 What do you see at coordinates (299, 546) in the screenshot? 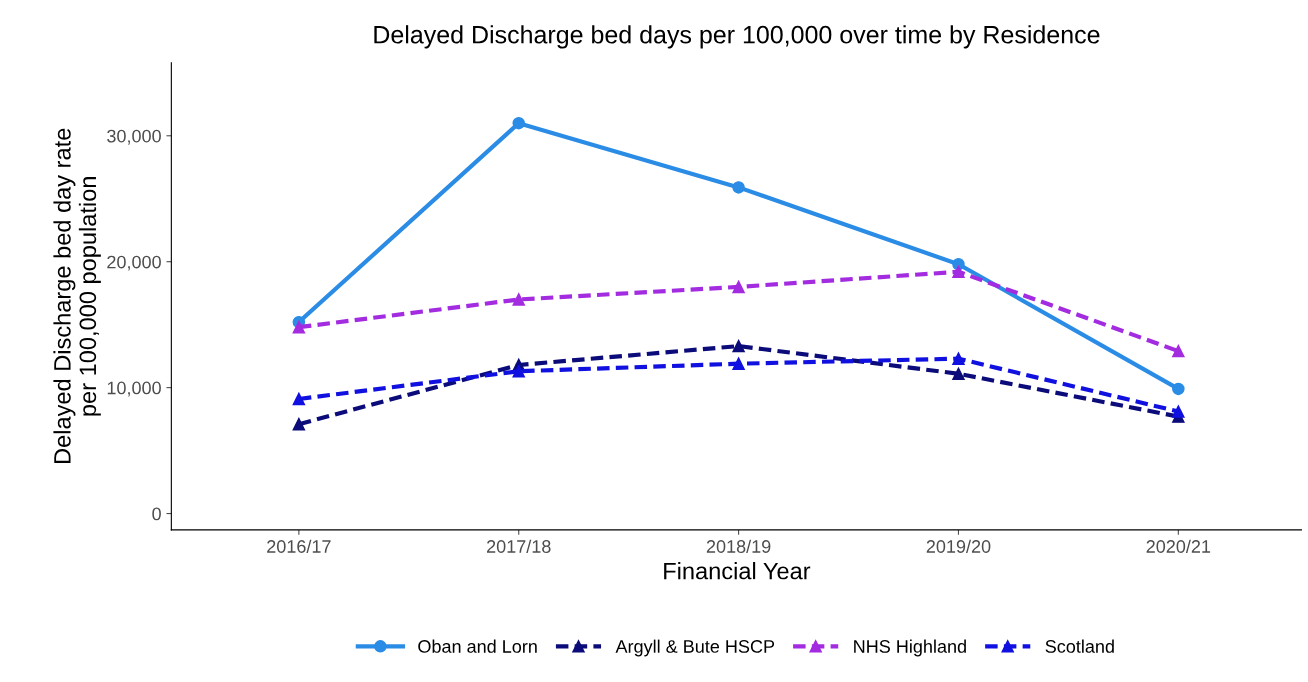
I see `x-tick-label: 2016/17` at bounding box center [299, 546].